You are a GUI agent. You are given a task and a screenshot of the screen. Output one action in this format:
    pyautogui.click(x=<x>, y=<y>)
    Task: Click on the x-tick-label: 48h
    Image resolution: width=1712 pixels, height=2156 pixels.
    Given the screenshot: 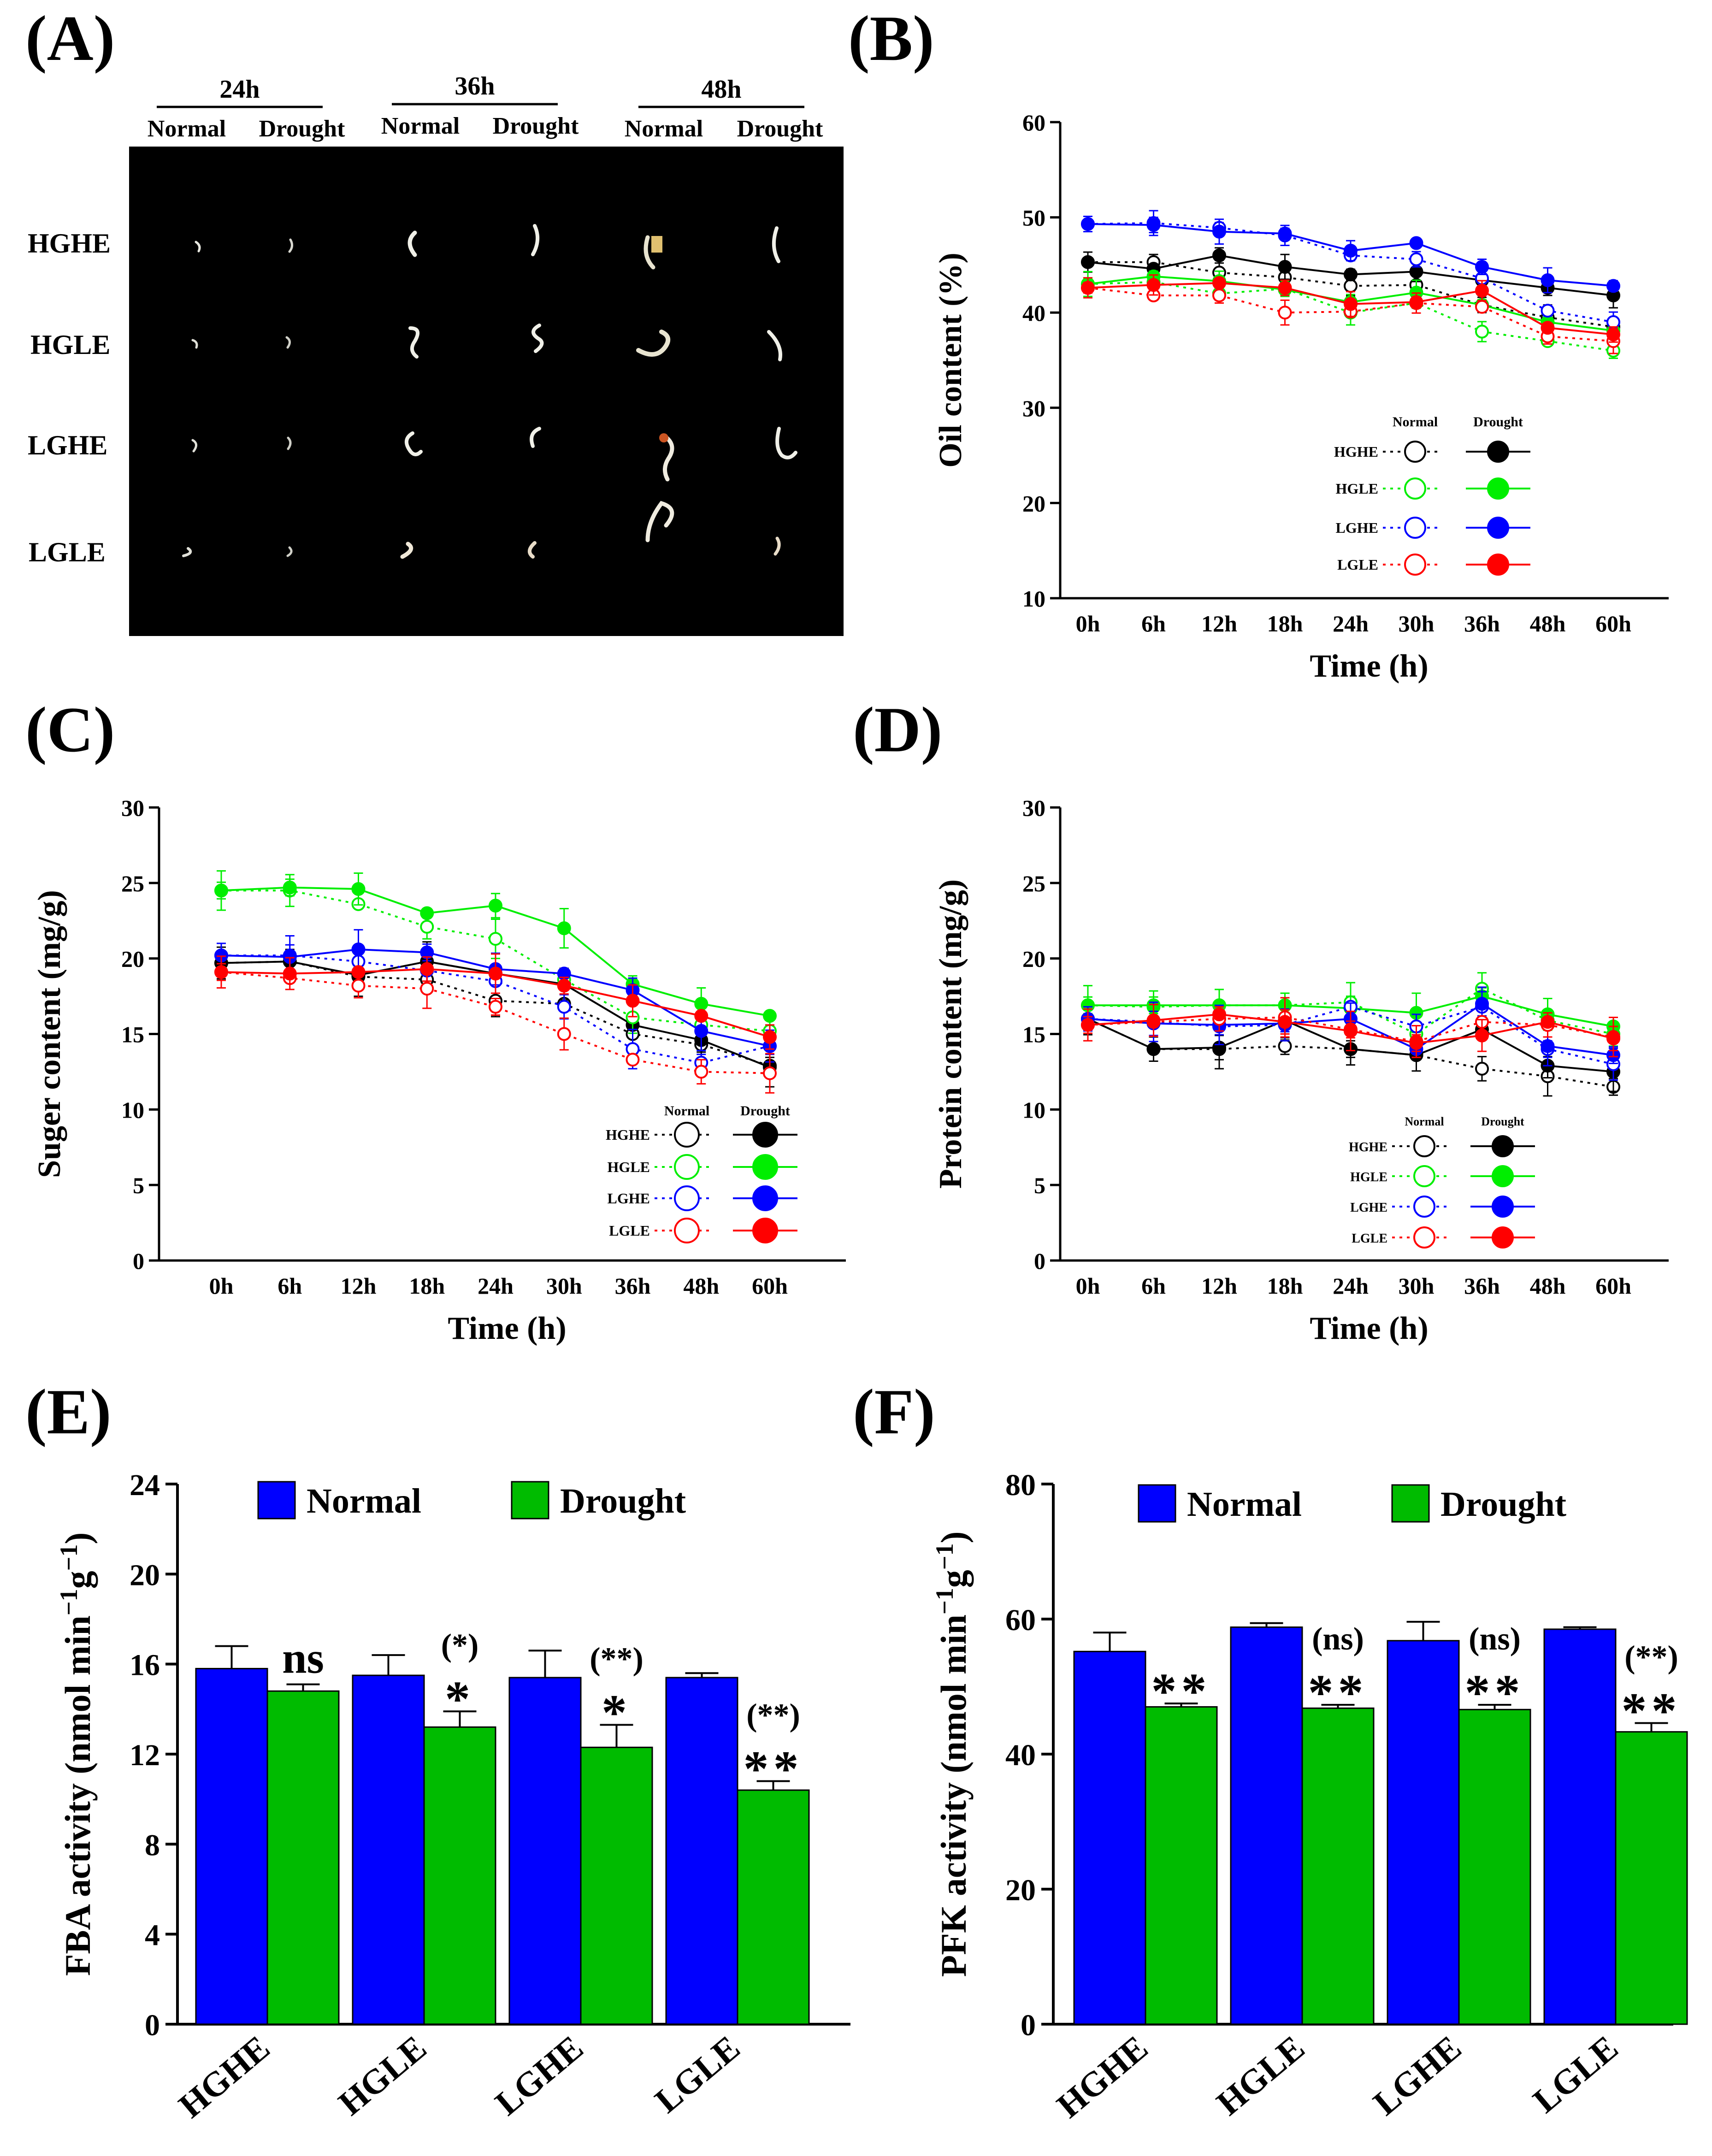 What is the action you would take?
    pyautogui.click(x=701, y=1286)
    